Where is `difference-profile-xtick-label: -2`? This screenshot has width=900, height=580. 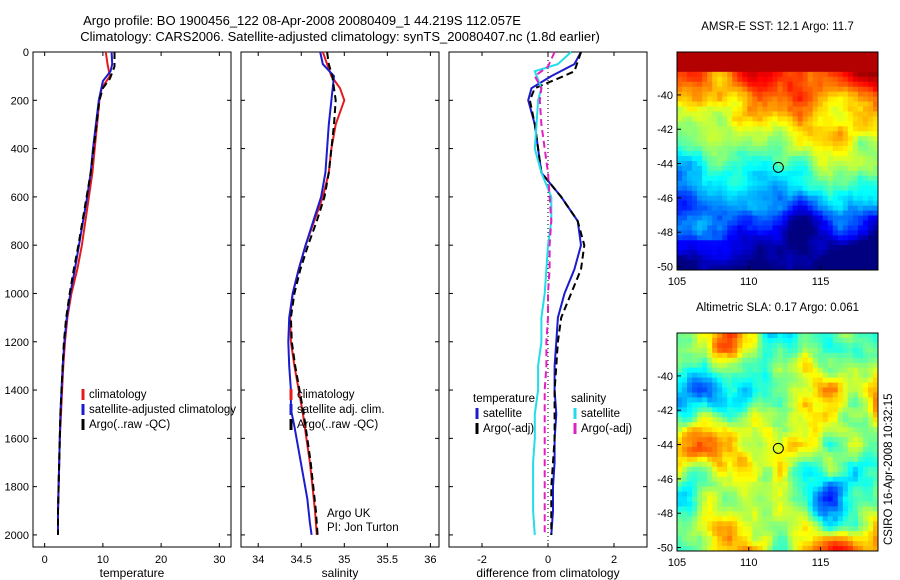 difference-profile-xtick-label: -2 is located at coordinates (482, 560).